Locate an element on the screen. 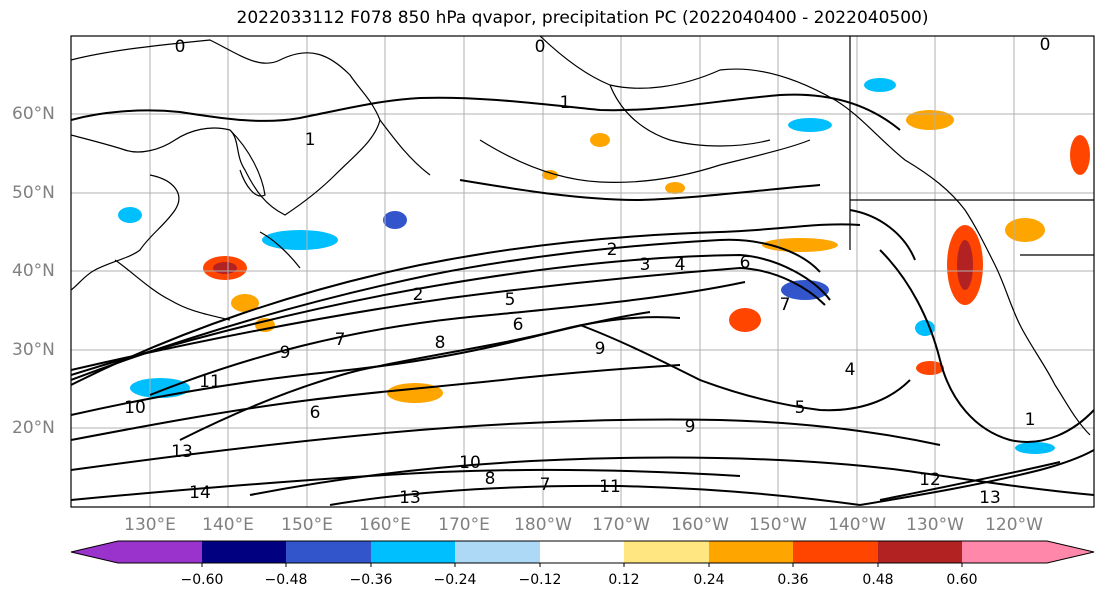 This screenshot has height=601, width=1105. lon-label: 180°W is located at coordinates (543, 525).